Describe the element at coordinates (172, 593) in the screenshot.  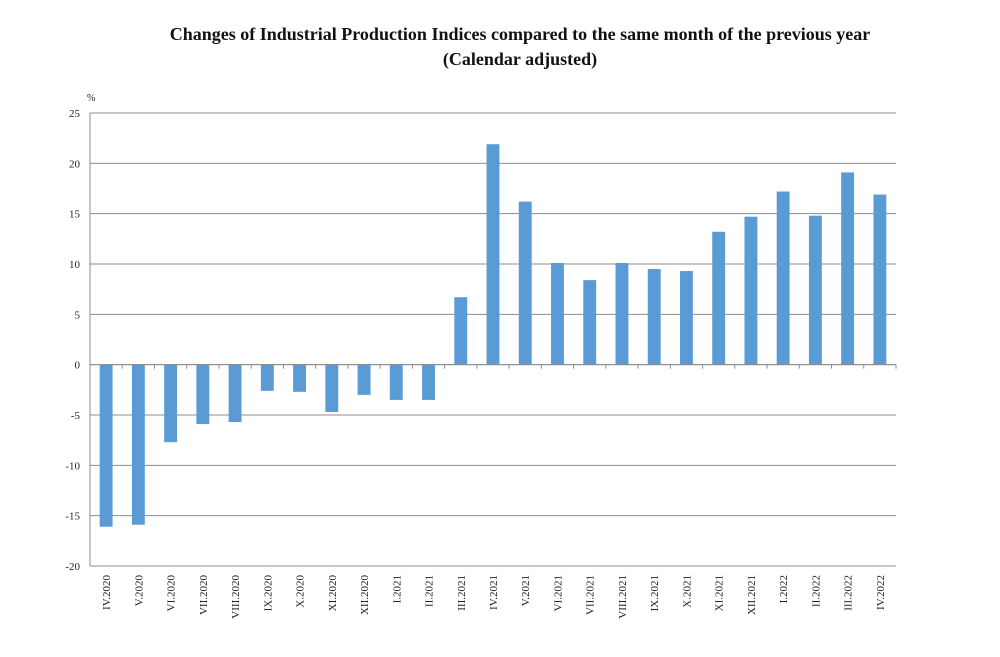
I see `x-tick-label: VI.2020` at that location.